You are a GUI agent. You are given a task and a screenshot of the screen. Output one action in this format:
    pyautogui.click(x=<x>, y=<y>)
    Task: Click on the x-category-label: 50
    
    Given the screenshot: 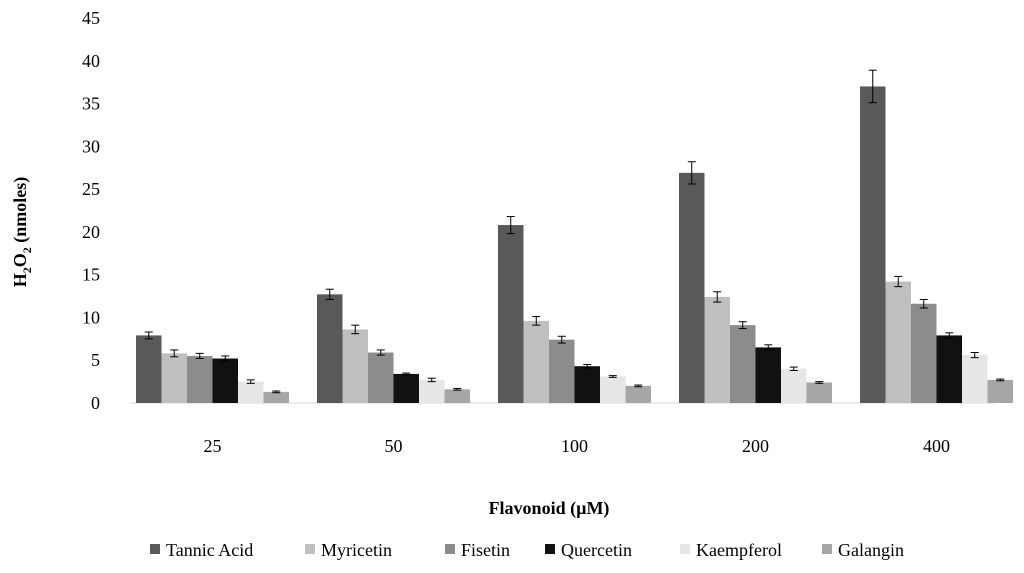 What is the action you would take?
    pyautogui.click(x=394, y=446)
    